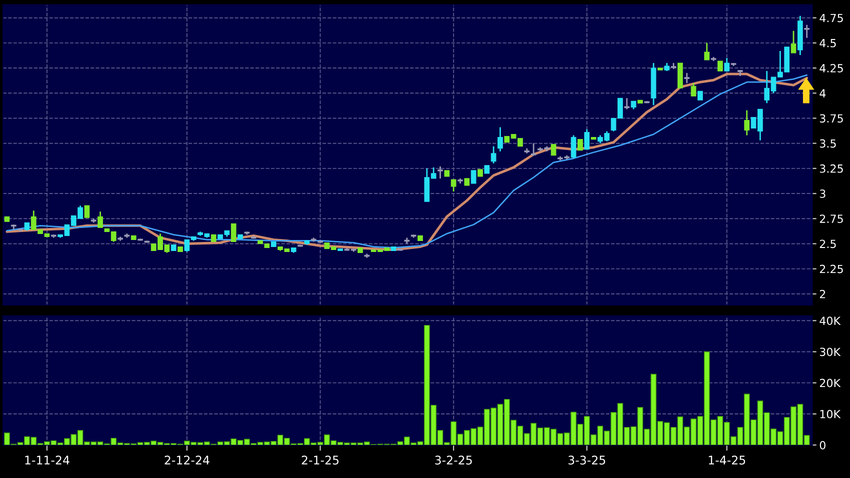 This screenshot has height=478, width=850. I want to click on x-tick-label: 1-4-25, so click(727, 460).